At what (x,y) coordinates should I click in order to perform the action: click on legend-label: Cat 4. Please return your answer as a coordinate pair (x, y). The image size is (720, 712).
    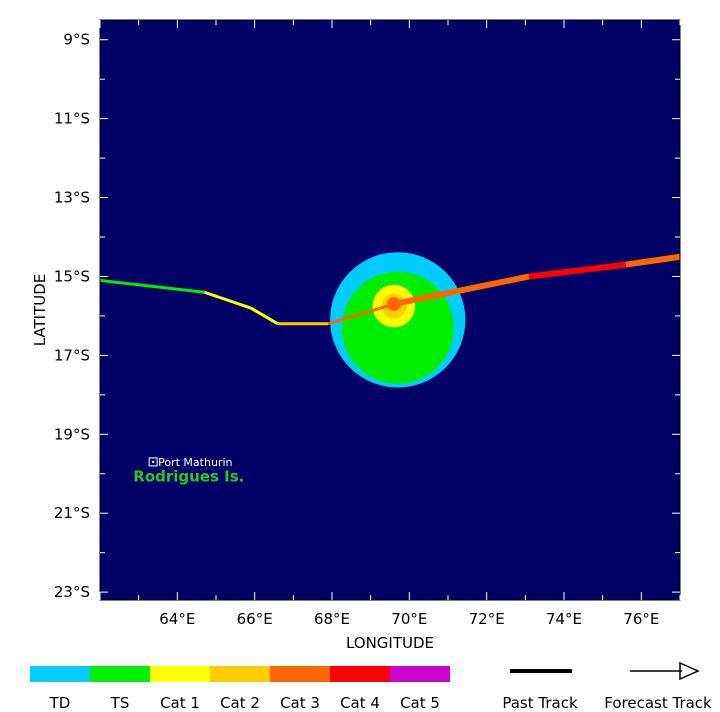
    Looking at the image, I should click on (360, 703).